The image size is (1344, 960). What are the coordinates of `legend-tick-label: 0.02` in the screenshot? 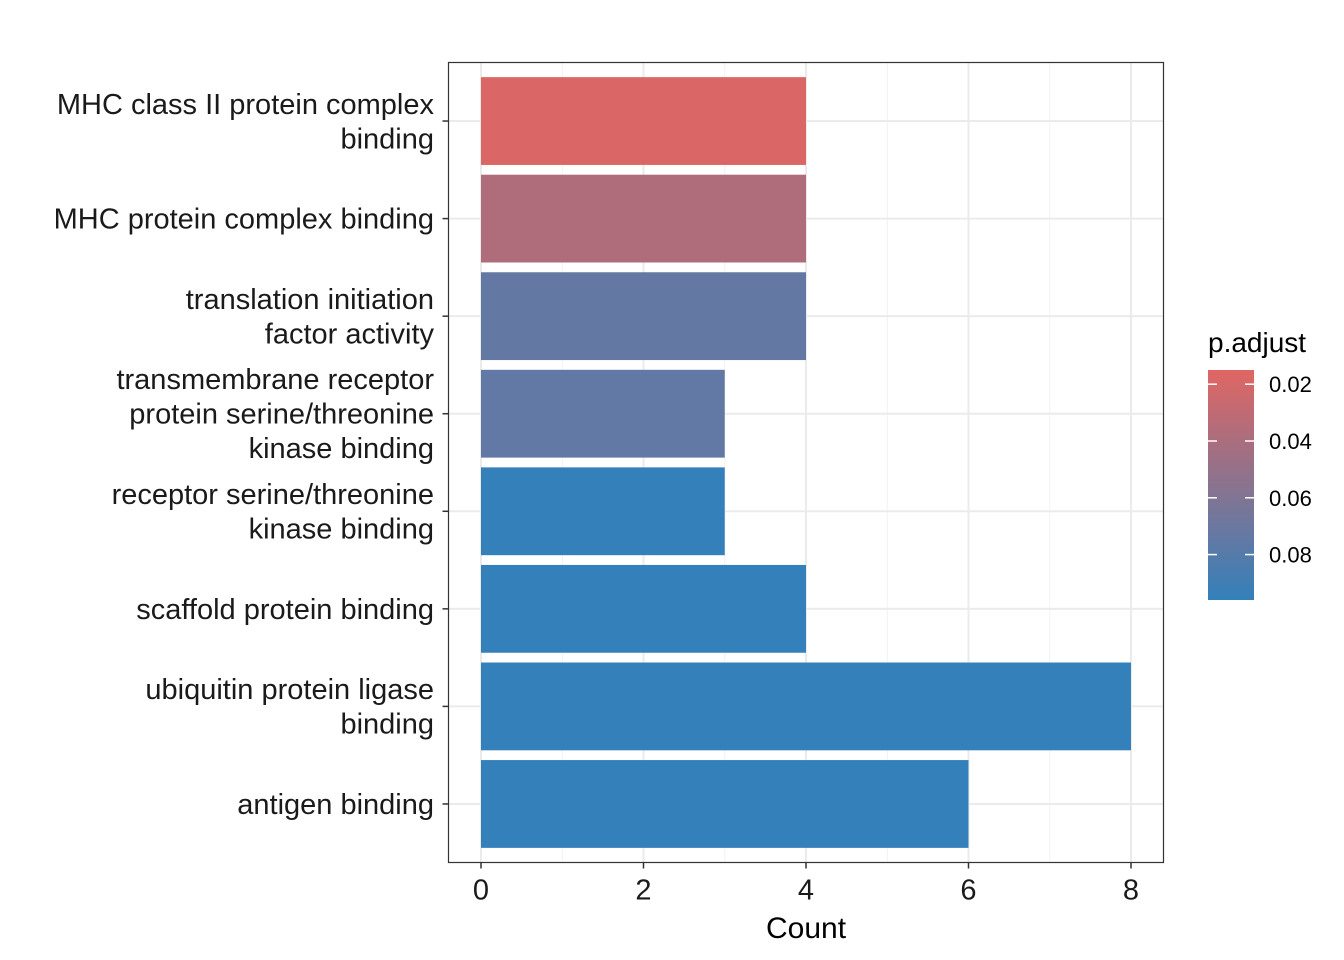 It's located at (1290, 384).